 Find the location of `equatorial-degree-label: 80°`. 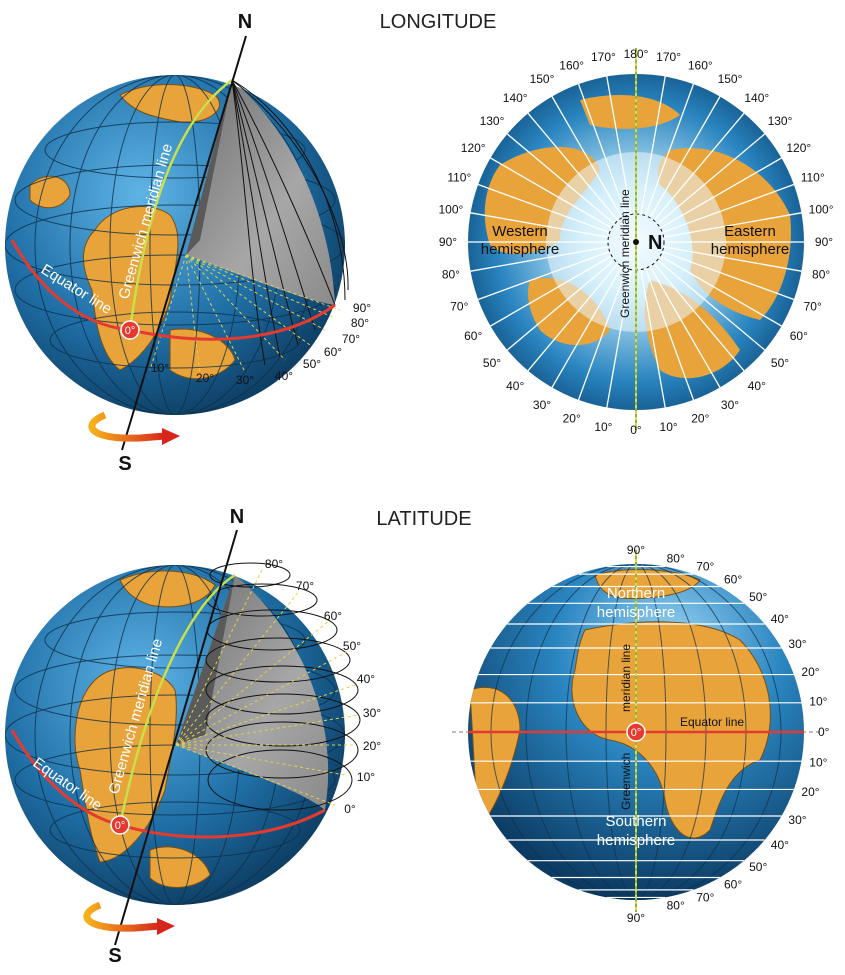

equatorial-degree-label: 80° is located at coordinates (676, 905).